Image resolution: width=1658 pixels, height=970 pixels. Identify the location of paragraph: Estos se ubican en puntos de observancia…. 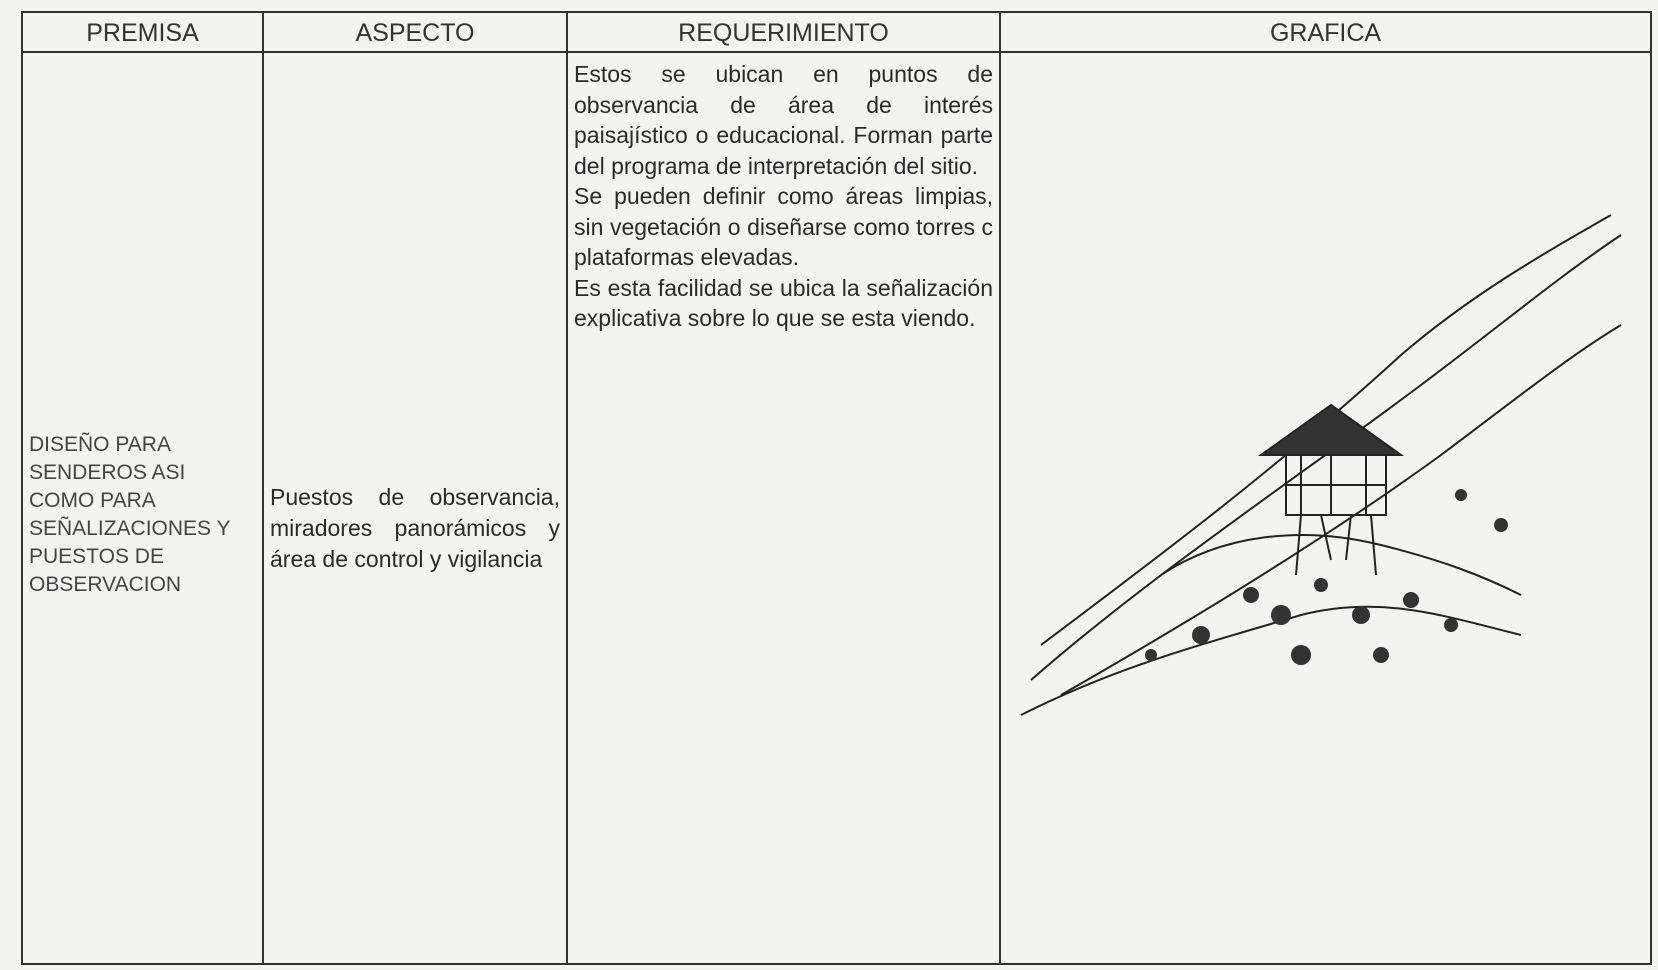
(783, 120).